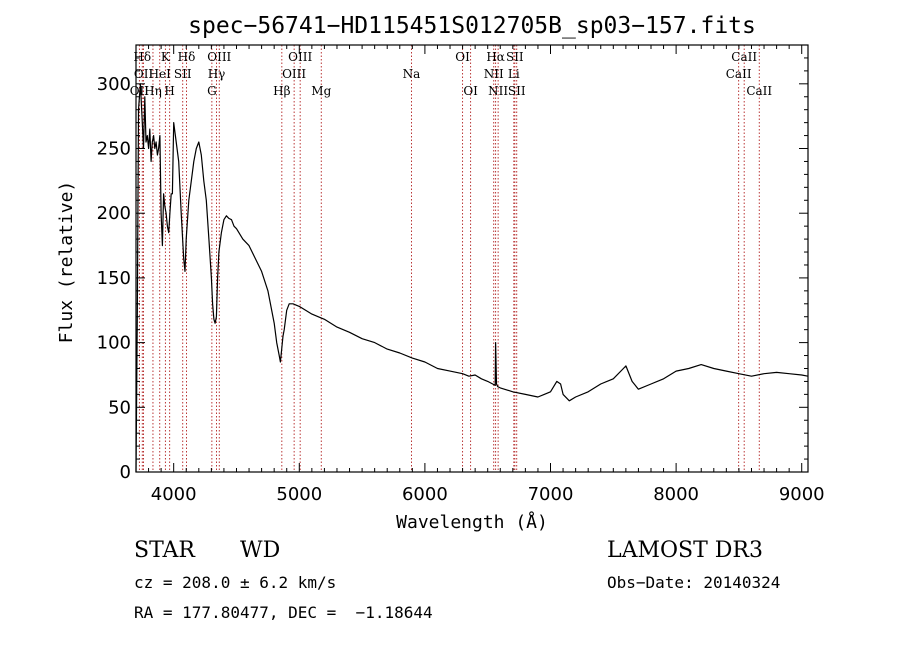 The height and width of the screenshot is (649, 900). Describe the element at coordinates (212, 91) in the screenshot. I see `line-label-9: G` at that location.